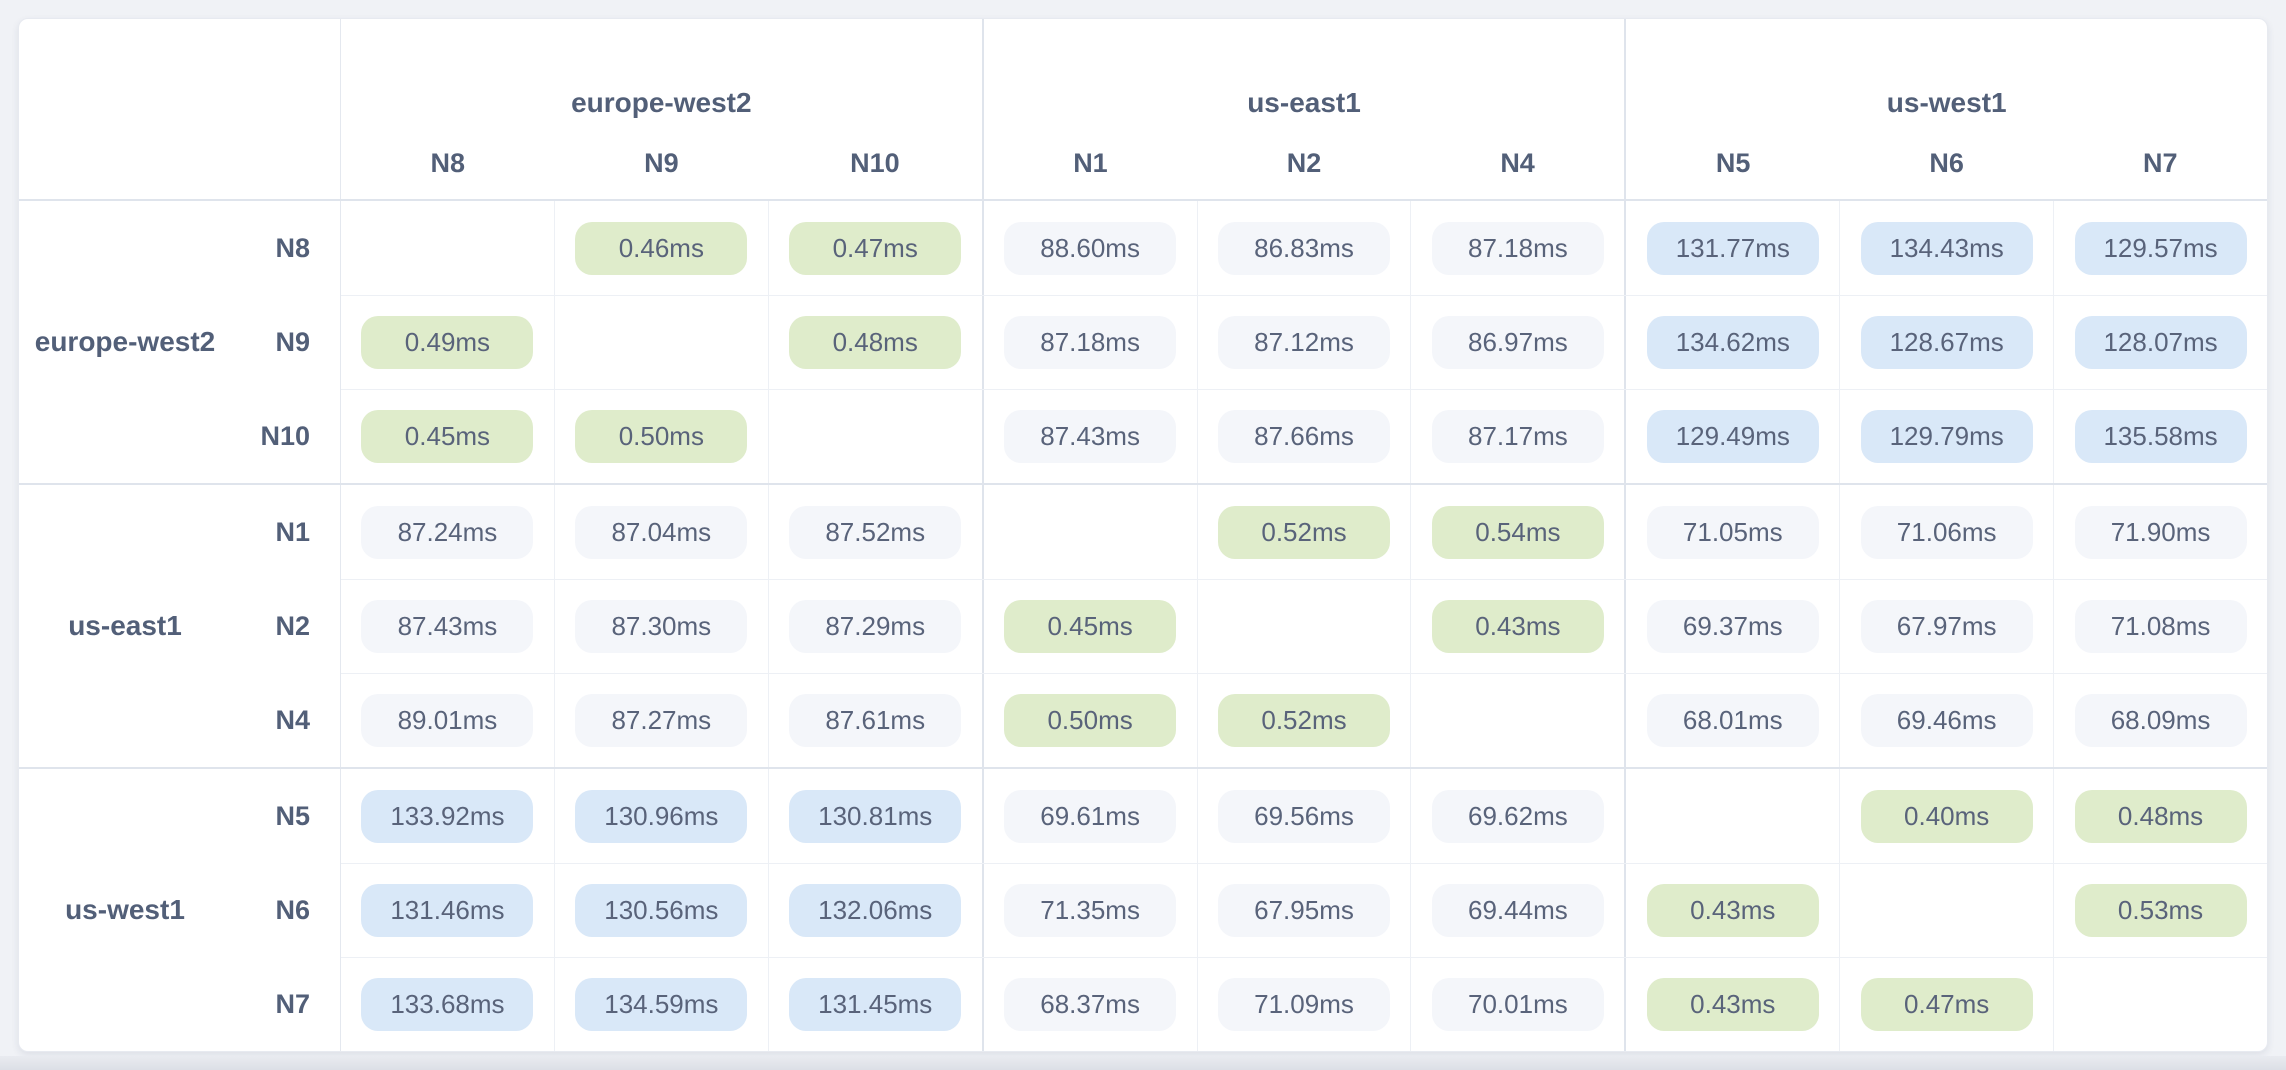  I want to click on latency-pill: 71.06ms, so click(1946, 532).